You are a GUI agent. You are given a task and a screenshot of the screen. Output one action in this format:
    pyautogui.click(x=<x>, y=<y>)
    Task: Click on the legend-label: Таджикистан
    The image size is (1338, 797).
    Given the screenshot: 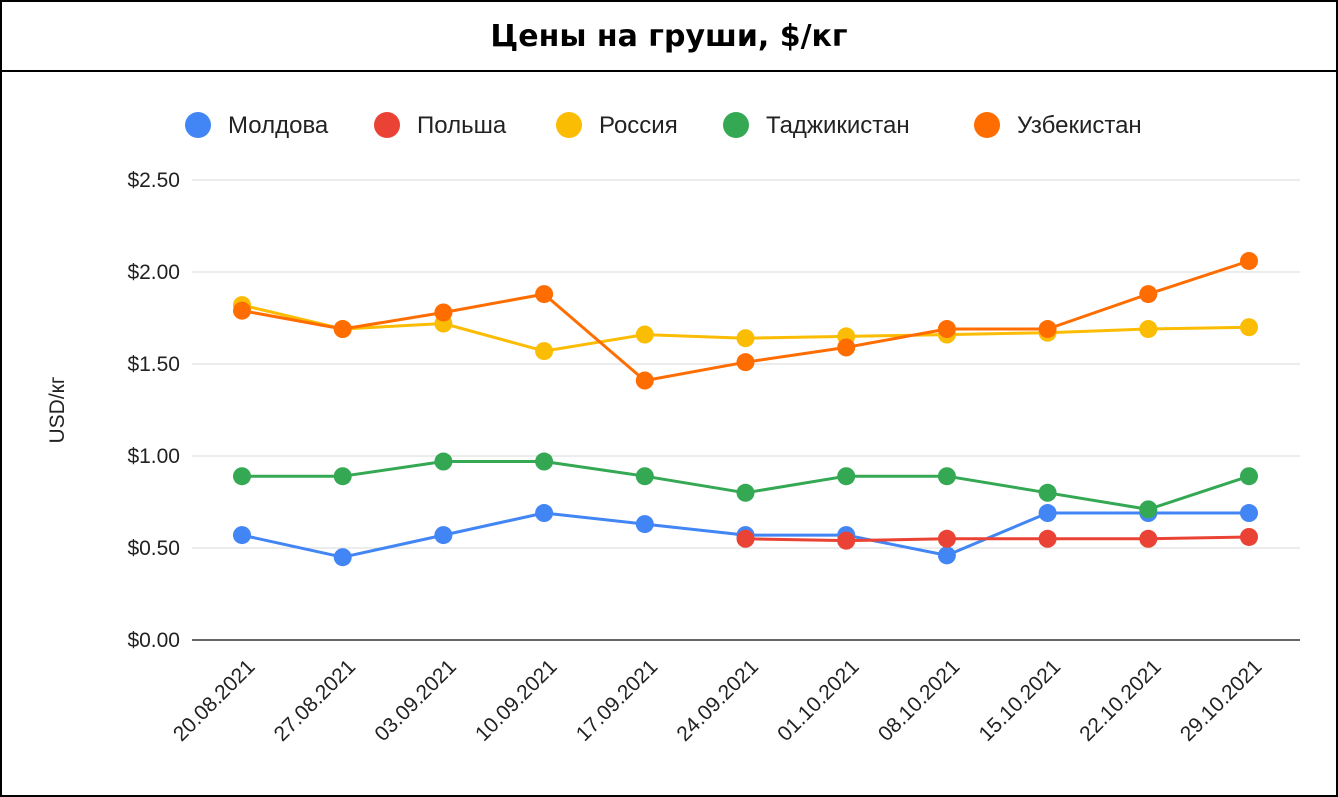 What is the action you would take?
    pyautogui.click(x=838, y=125)
    